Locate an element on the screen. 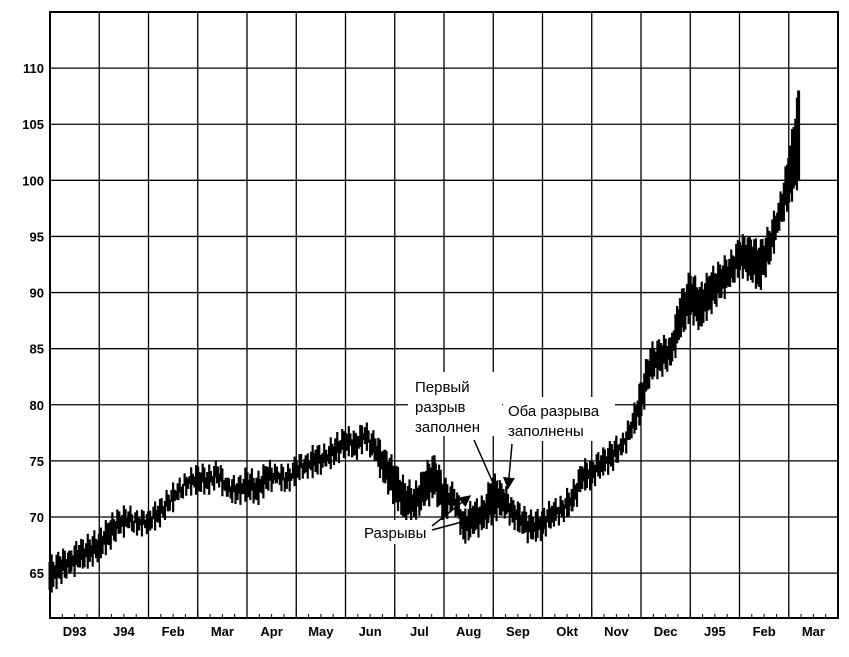  x-tick-label: Aug is located at coordinates (468, 631).